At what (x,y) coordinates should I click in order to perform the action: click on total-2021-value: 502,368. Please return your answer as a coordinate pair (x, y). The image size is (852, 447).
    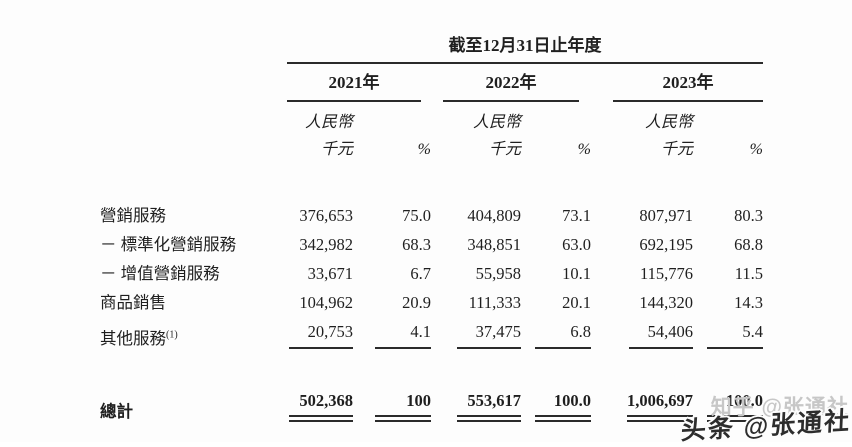
    Looking at the image, I should click on (320, 402).